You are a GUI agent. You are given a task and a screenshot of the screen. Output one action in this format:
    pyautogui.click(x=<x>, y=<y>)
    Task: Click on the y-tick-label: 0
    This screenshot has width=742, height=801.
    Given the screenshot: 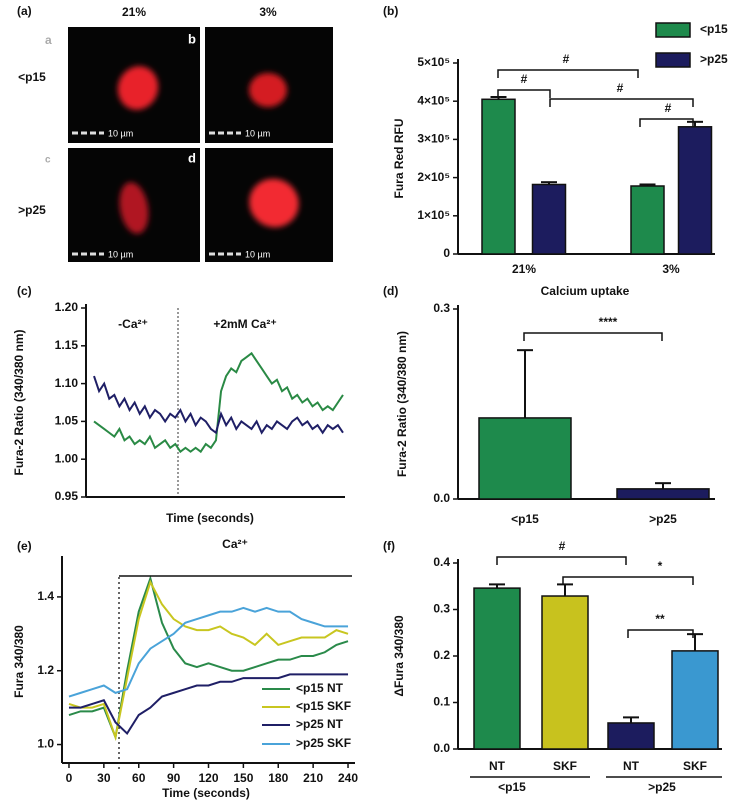 What is the action you would take?
    pyautogui.click(x=446, y=253)
    